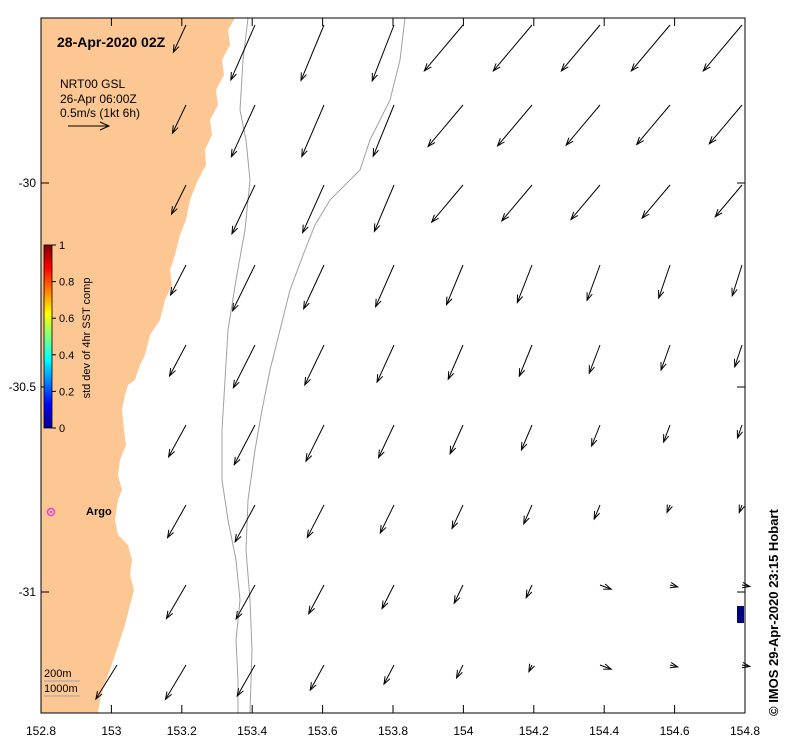 This screenshot has width=789, height=750. What do you see at coordinates (62, 429) in the screenshot?
I see `colorbar-tick-label: 0` at bounding box center [62, 429].